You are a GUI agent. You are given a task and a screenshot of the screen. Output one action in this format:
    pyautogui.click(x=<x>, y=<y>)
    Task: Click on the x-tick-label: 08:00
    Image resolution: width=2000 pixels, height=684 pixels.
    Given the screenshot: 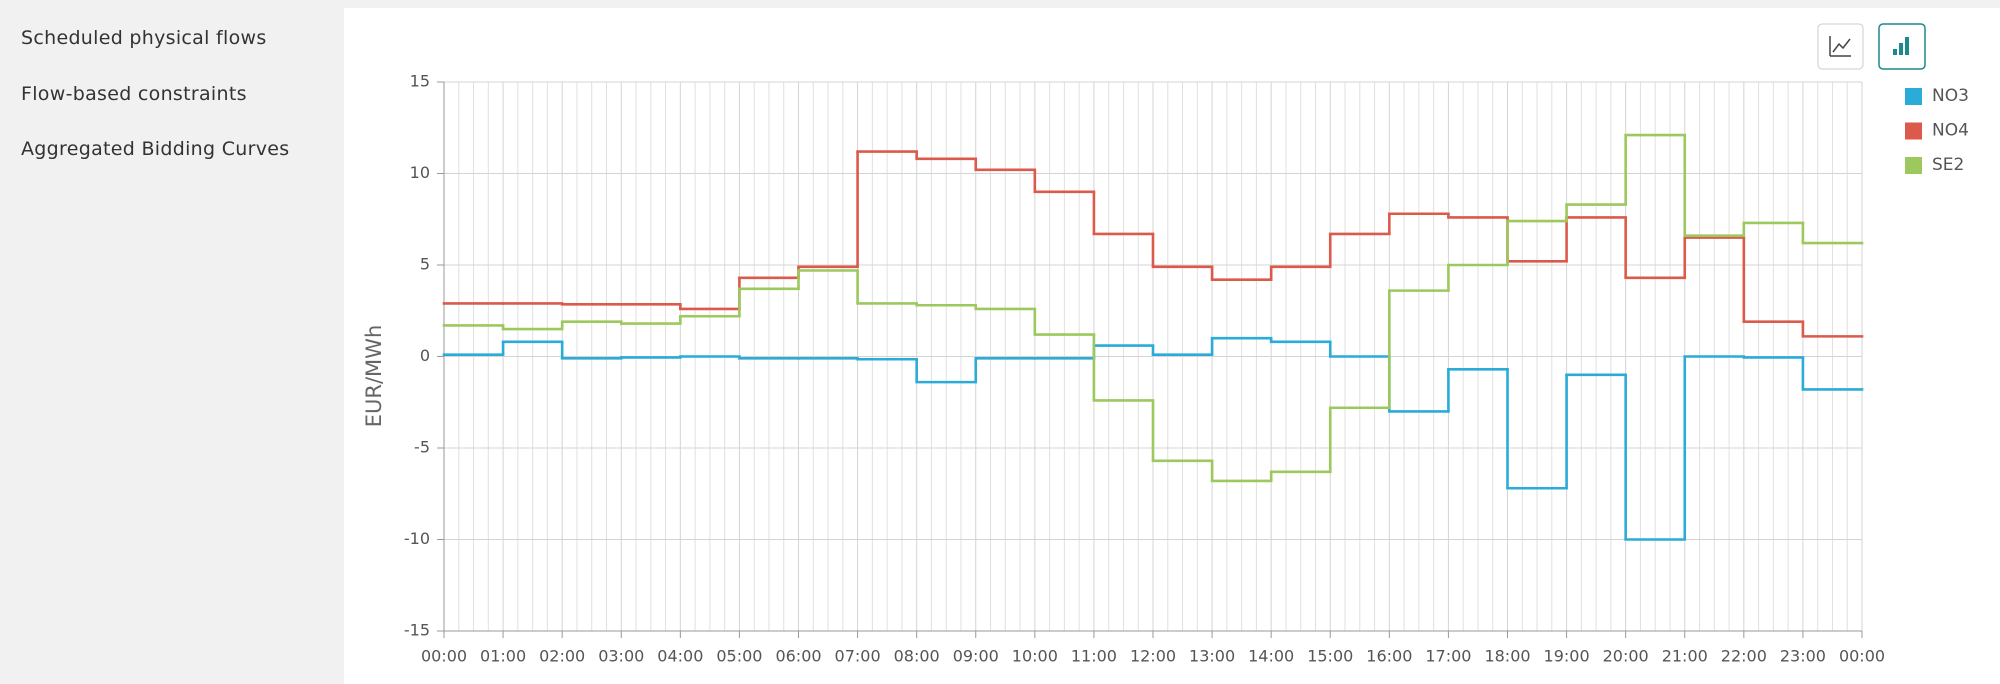 What is the action you would take?
    pyautogui.click(x=917, y=656)
    